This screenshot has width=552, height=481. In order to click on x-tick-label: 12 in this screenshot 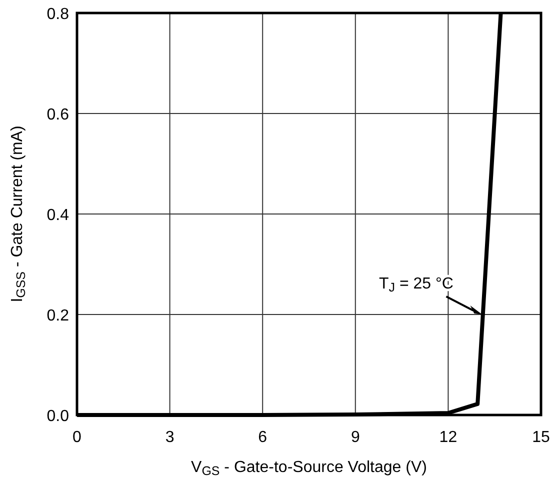, I will do `click(448, 437)`.